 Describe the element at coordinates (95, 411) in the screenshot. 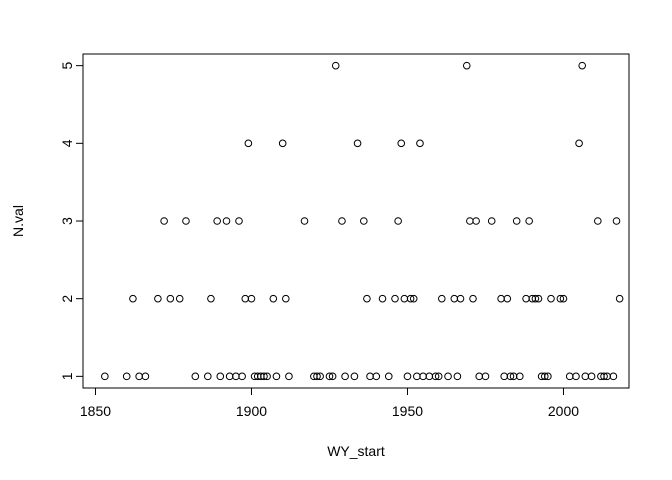

I see `x-tick-label: 1850` at that location.